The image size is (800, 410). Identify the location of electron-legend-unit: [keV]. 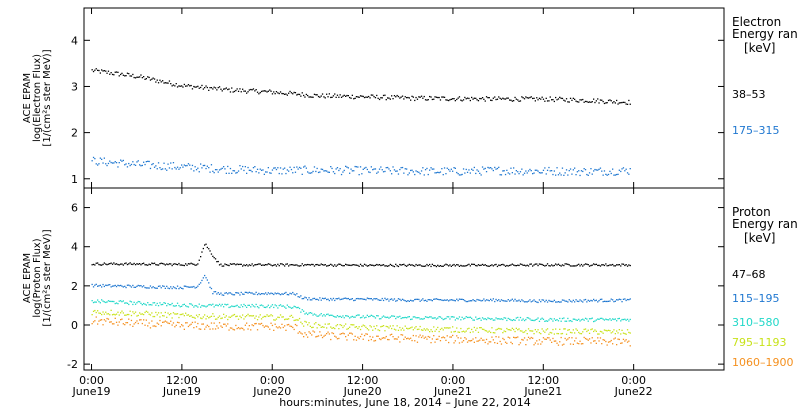
(759, 48).